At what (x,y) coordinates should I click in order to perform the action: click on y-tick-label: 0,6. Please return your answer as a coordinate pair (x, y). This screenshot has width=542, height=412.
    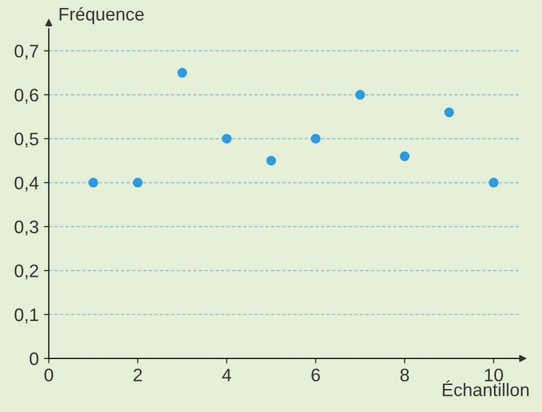
    Looking at the image, I should click on (26, 96).